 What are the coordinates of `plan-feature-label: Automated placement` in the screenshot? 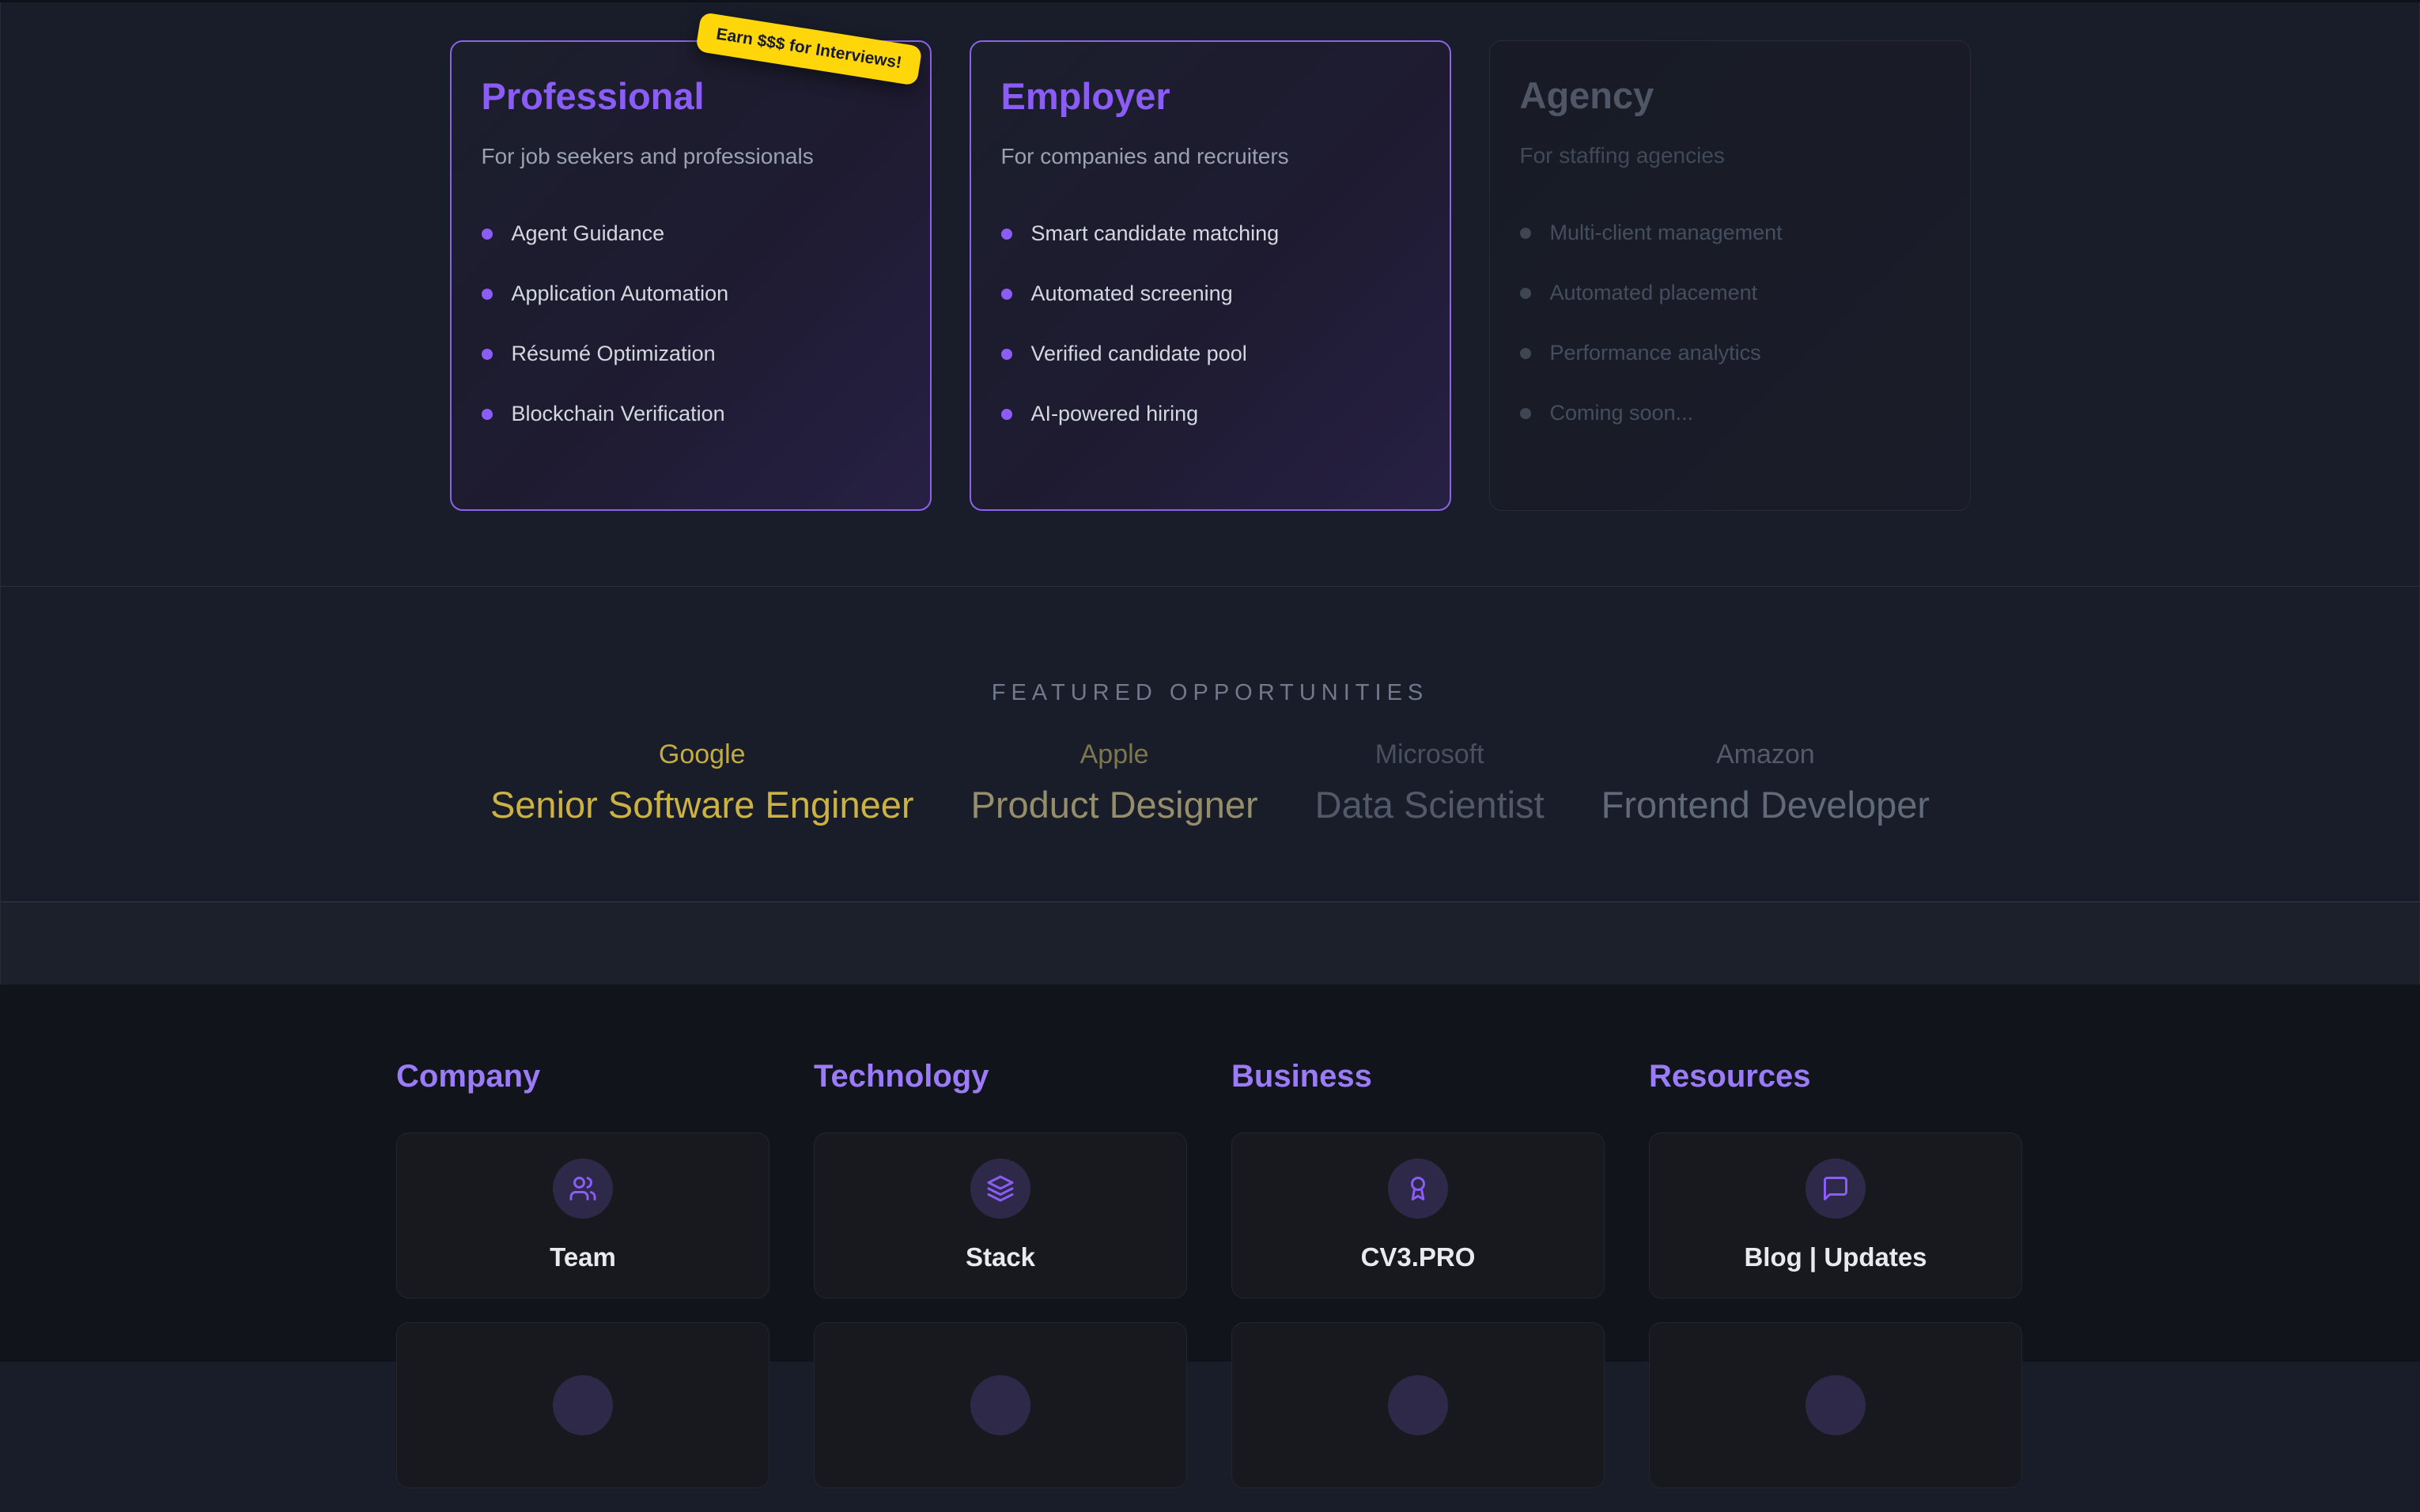 It's located at (1653, 293).